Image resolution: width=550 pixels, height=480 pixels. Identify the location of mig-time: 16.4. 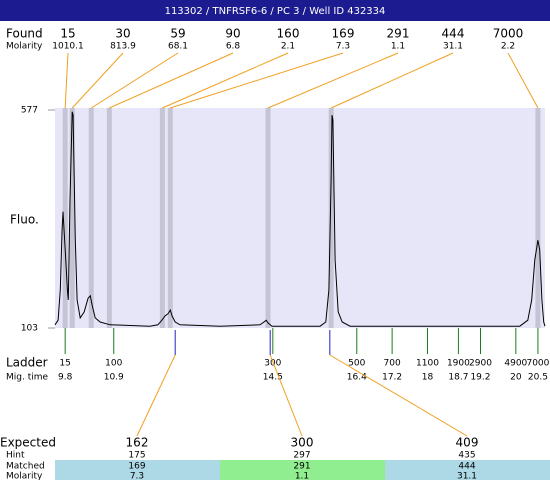
(357, 378).